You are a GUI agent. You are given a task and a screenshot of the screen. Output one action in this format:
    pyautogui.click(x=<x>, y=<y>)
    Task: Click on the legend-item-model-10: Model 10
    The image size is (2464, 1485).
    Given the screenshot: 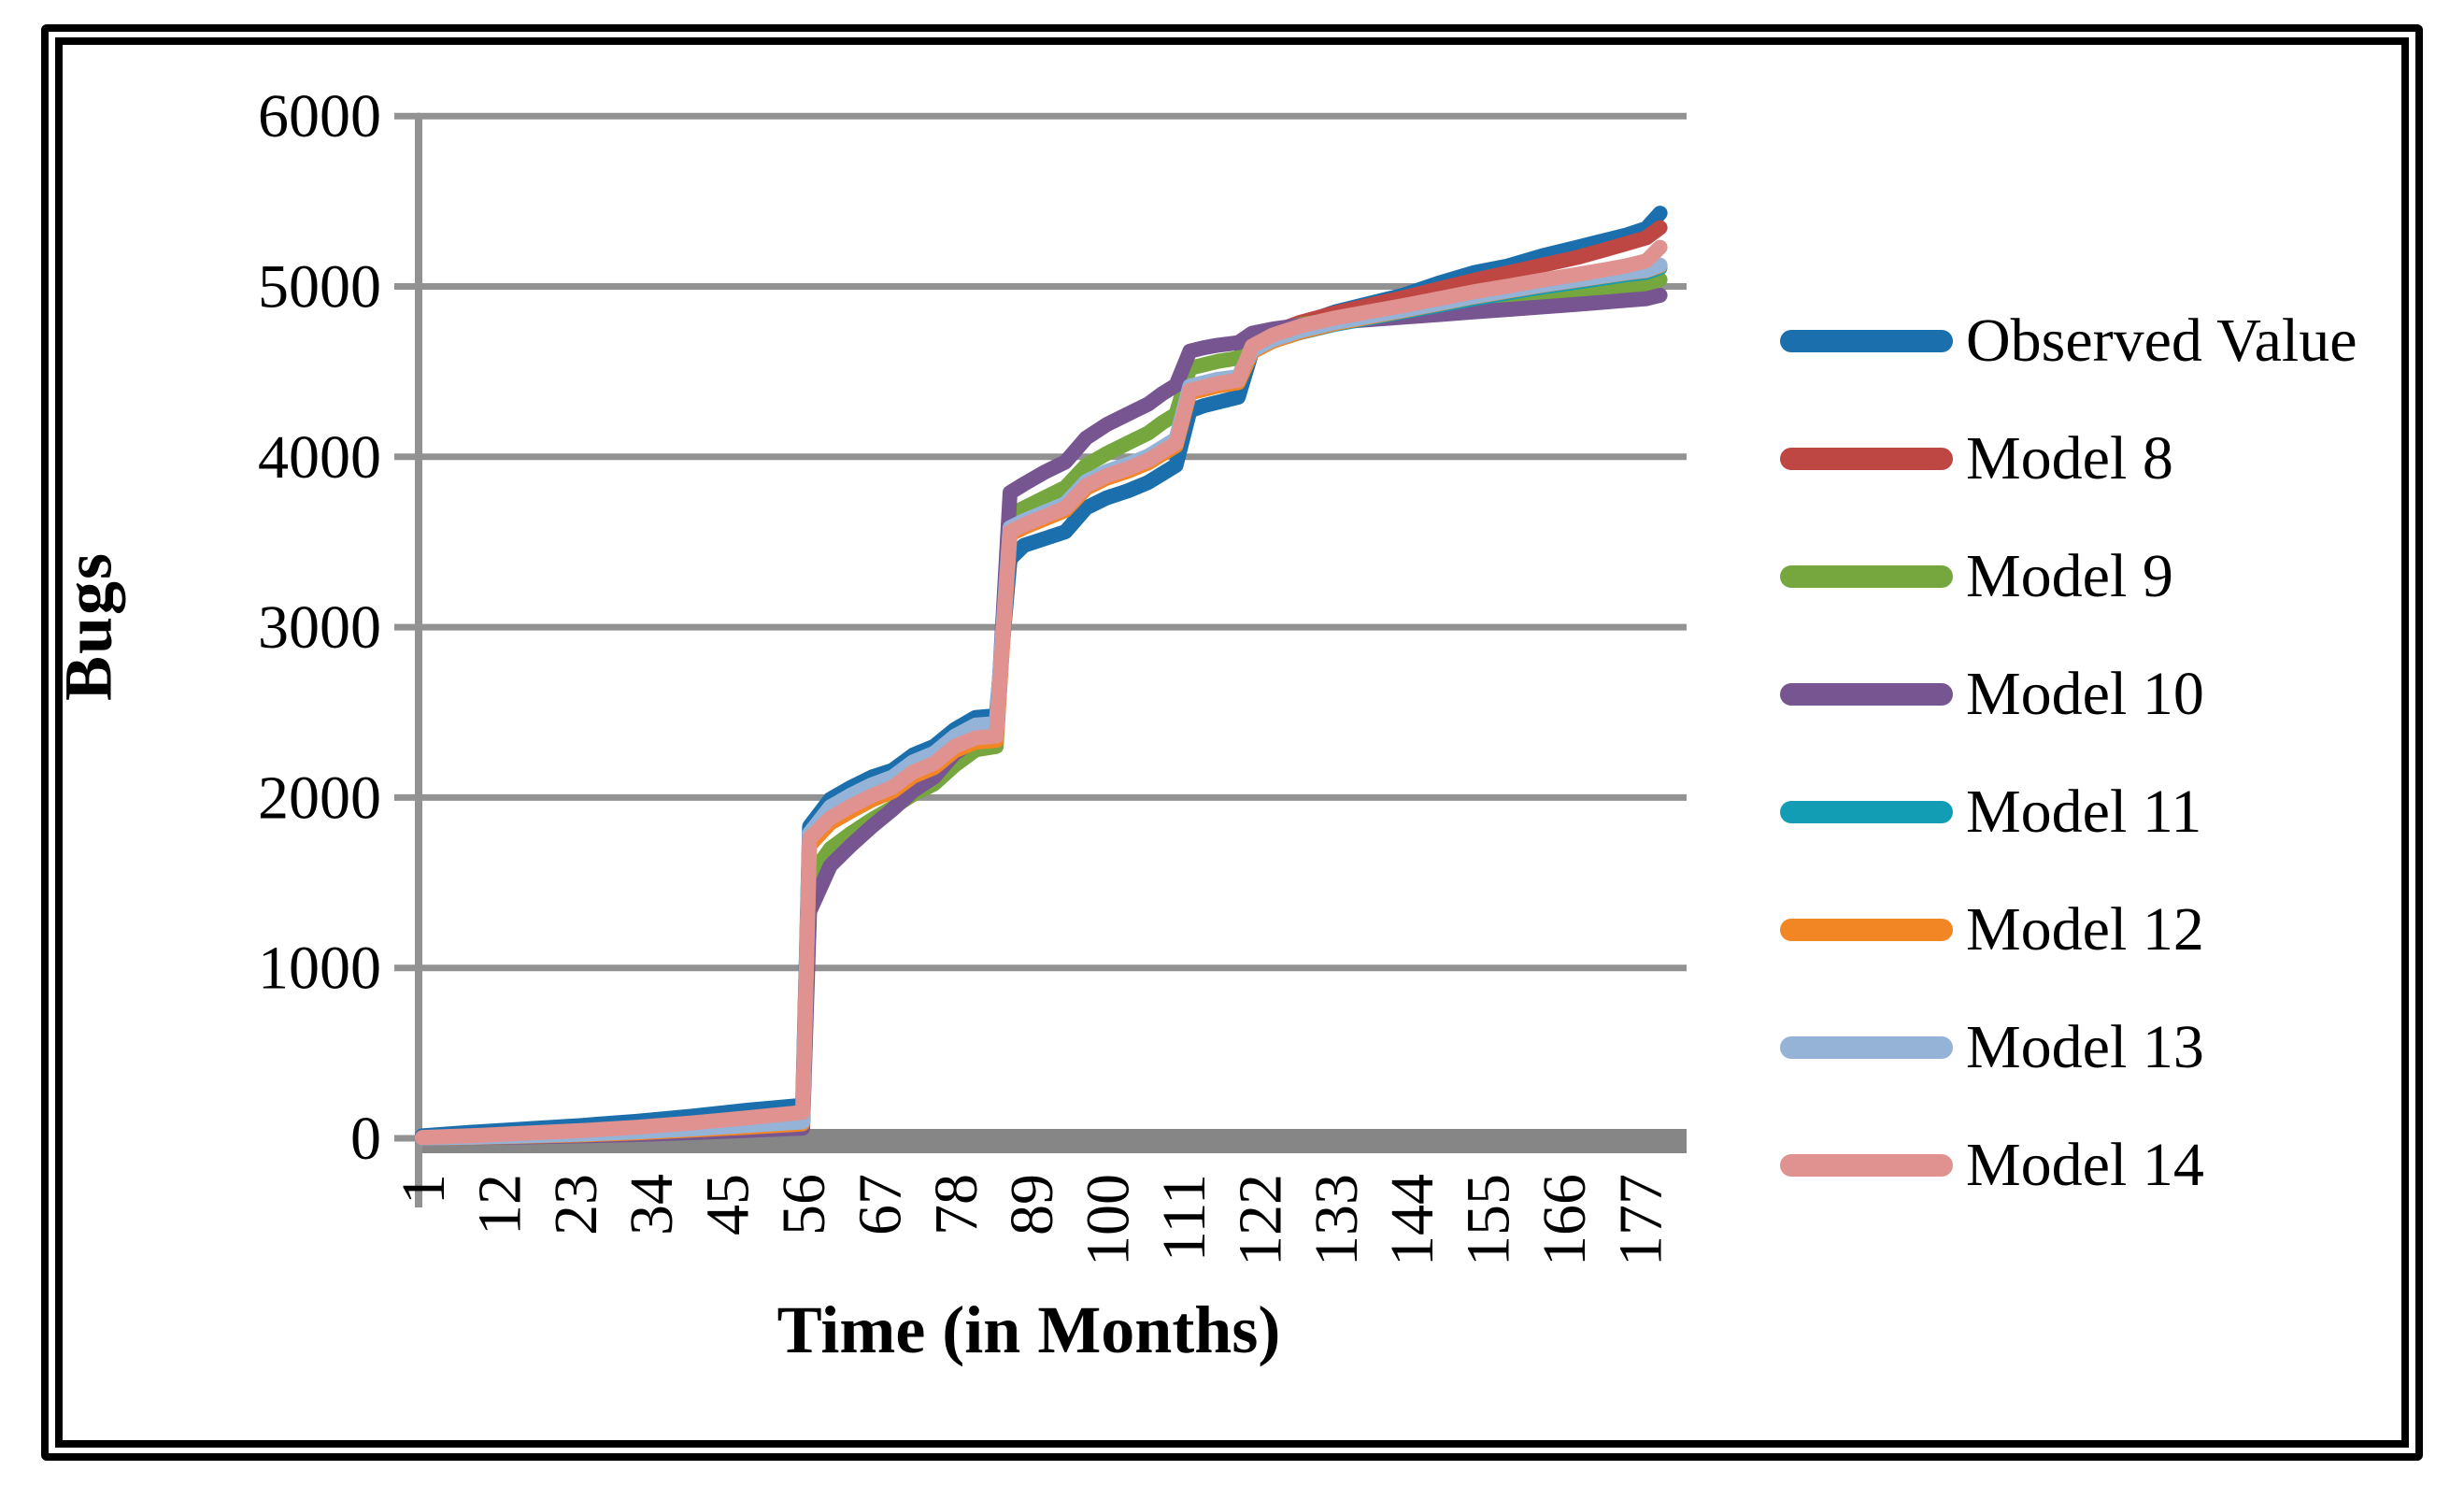 What is the action you would take?
    pyautogui.click(x=2068, y=694)
    